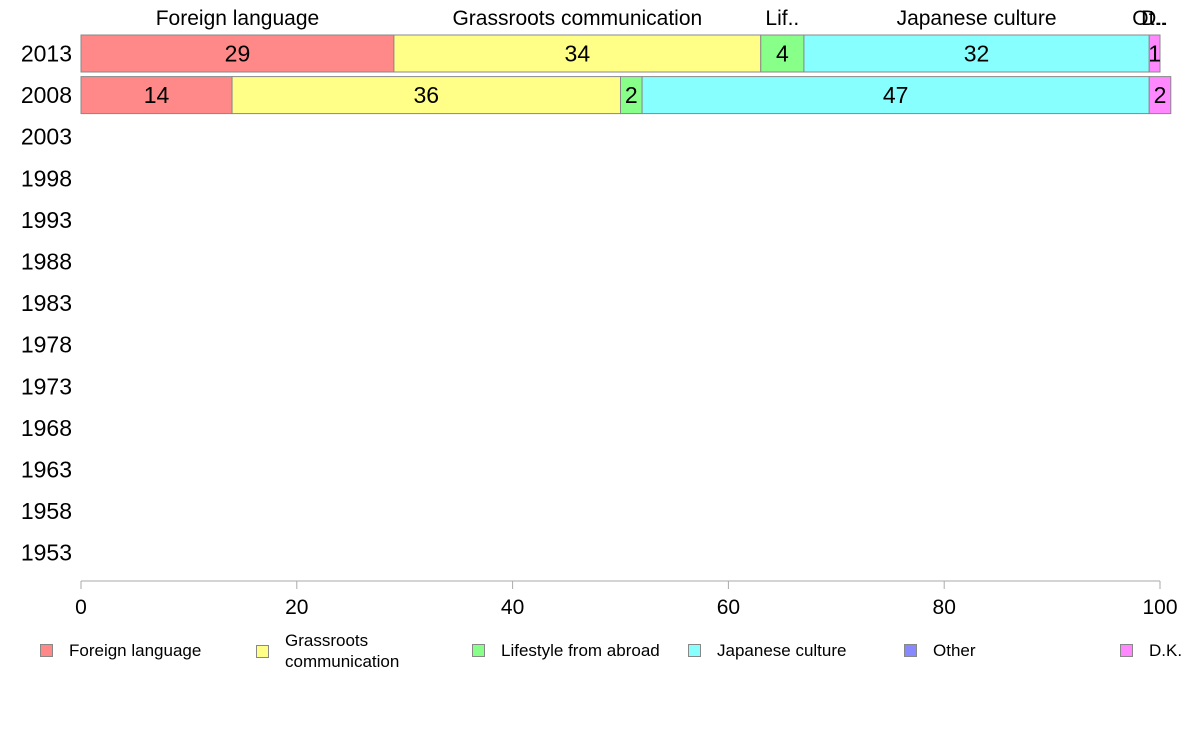 This screenshot has width=1188, height=736. What do you see at coordinates (580, 650) in the screenshot?
I see `legend-label: Lifestyle from abroad` at bounding box center [580, 650].